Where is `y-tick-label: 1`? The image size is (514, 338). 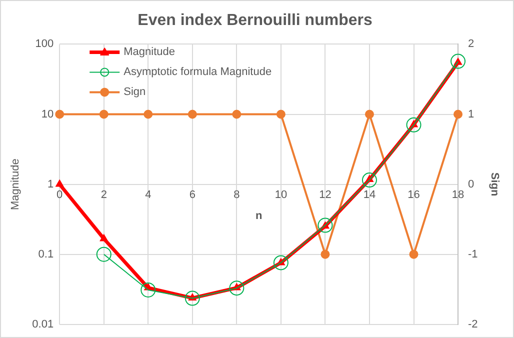 y-tick-label: 1 is located at coordinates (50, 184).